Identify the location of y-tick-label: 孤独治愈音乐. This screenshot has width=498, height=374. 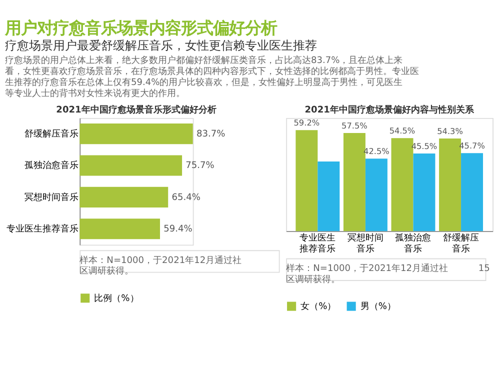
(51, 166).